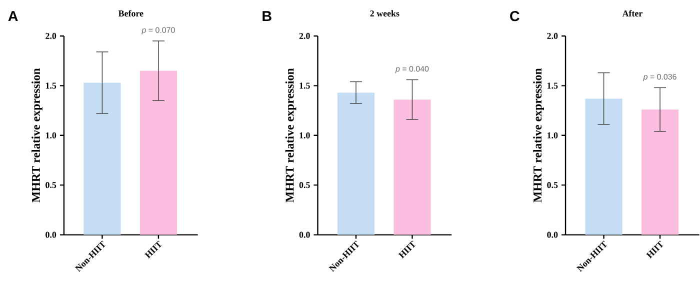 Image resolution: width=700 pixels, height=303 pixels. I want to click on chart-title: Before, so click(131, 13).